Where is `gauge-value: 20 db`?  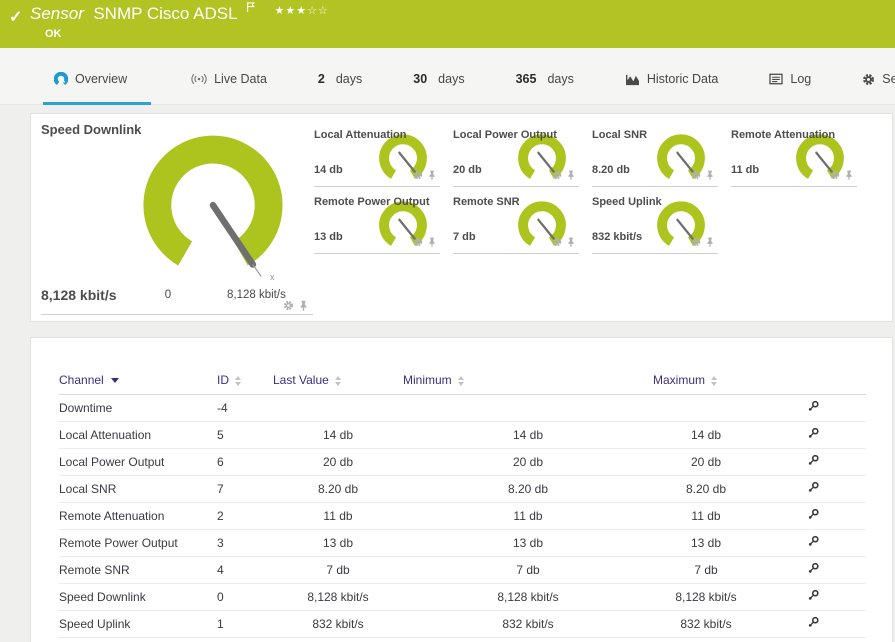 gauge-value: 20 db is located at coordinates (467, 170).